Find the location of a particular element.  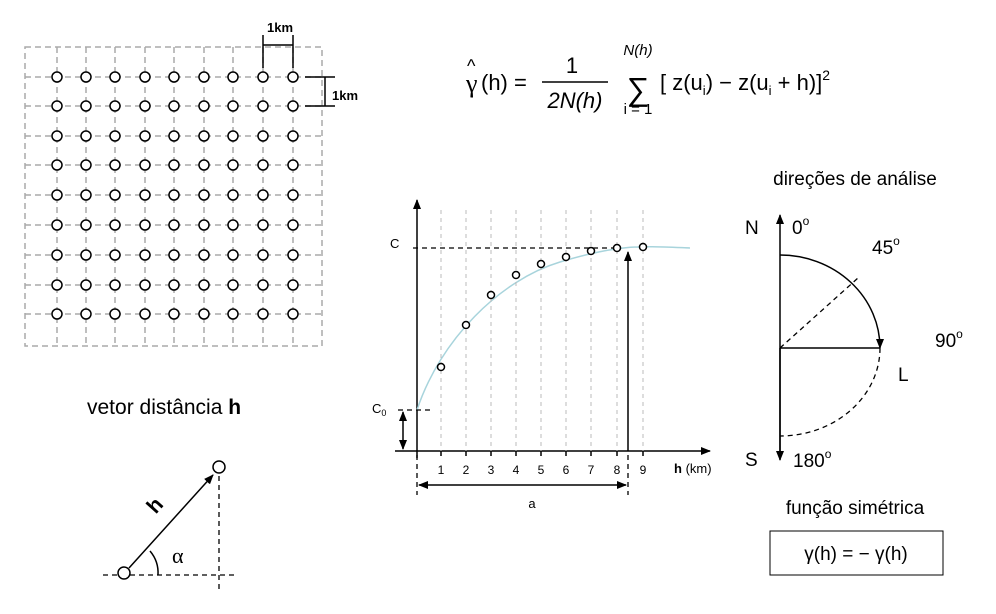

hat: ^ is located at coordinates (471, 66).